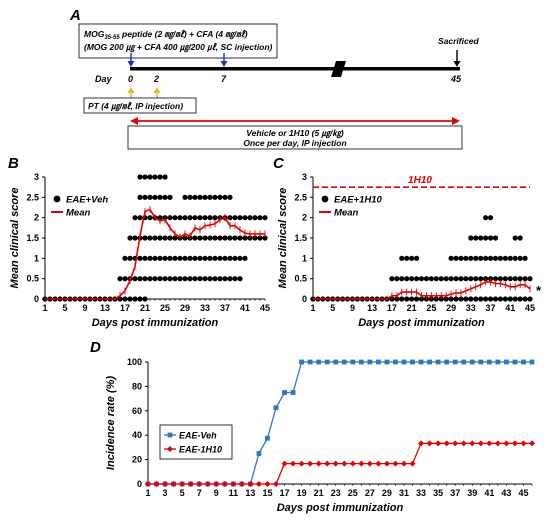 This screenshot has width=550, height=523. Describe the element at coordinates (455, 493) in the screenshot. I see `x-tick-label: 37` at that location.